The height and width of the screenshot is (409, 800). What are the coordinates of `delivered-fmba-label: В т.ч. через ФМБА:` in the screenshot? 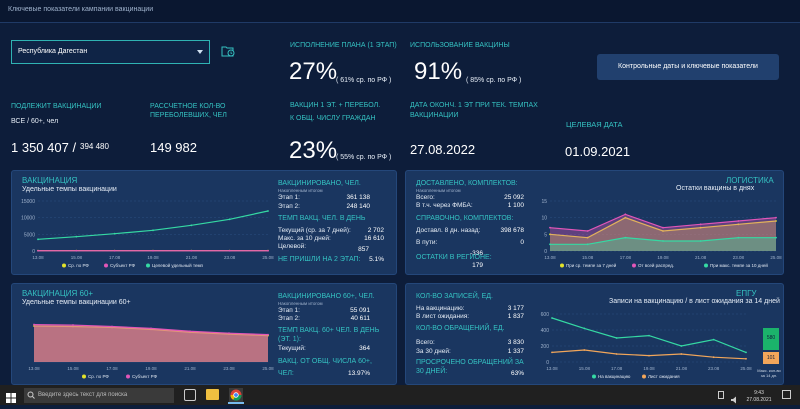 It's located at (444, 205).